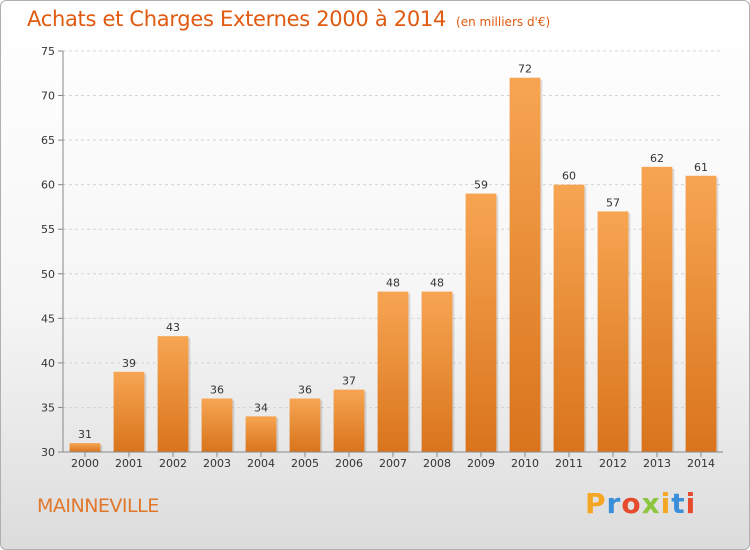 Image resolution: width=750 pixels, height=550 pixels. Describe the element at coordinates (85, 463) in the screenshot. I see `x-tick-label: 2000` at that location.